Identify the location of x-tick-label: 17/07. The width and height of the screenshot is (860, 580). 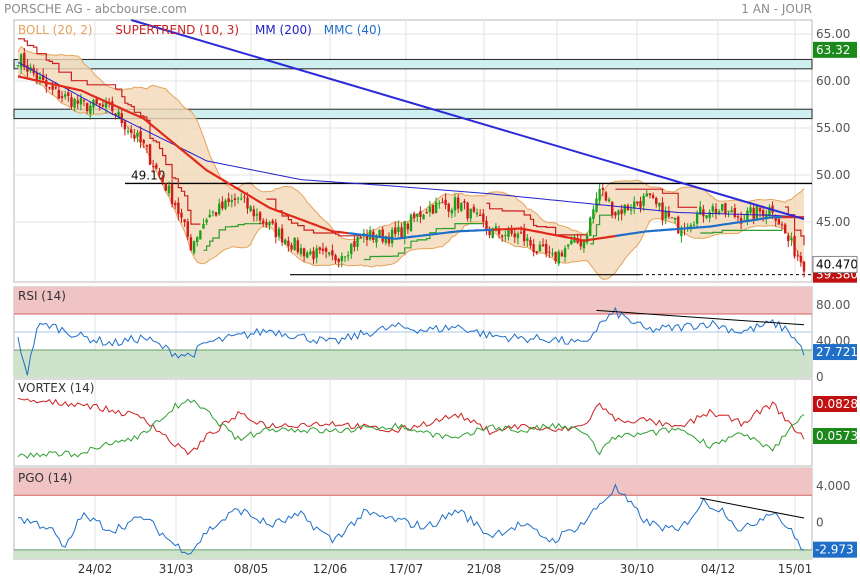
(406, 569).